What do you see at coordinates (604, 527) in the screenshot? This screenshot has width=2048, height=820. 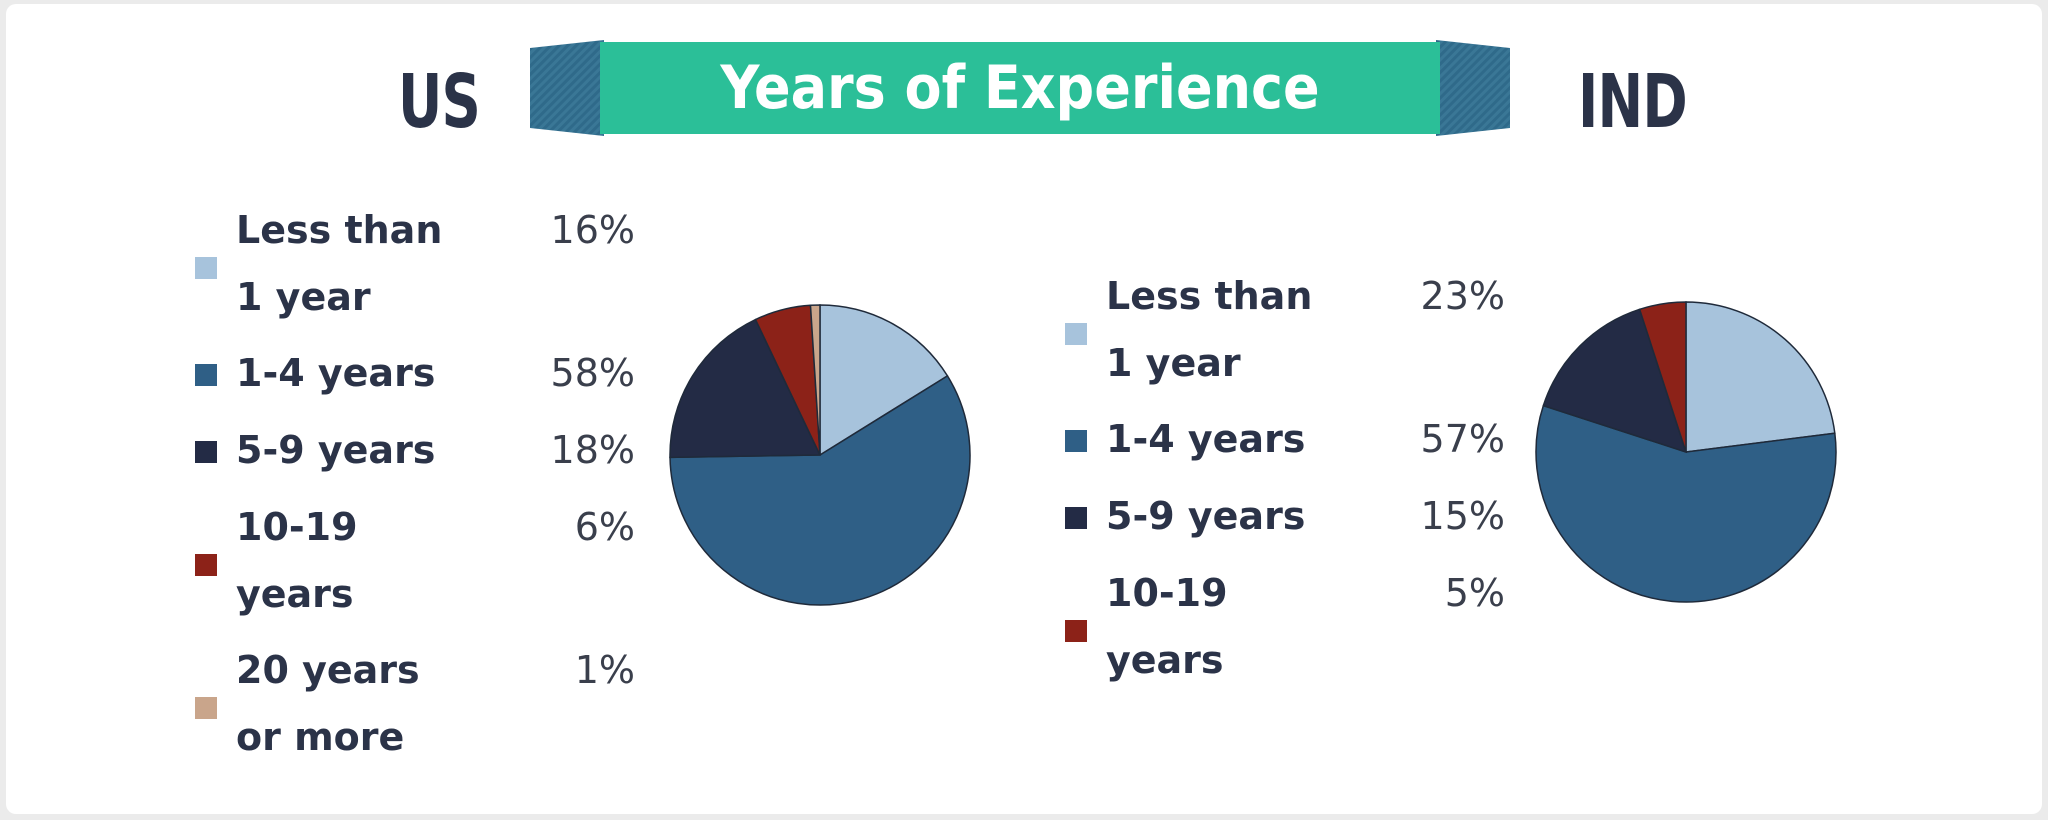 I see `legend-value: 6%` at bounding box center [604, 527].